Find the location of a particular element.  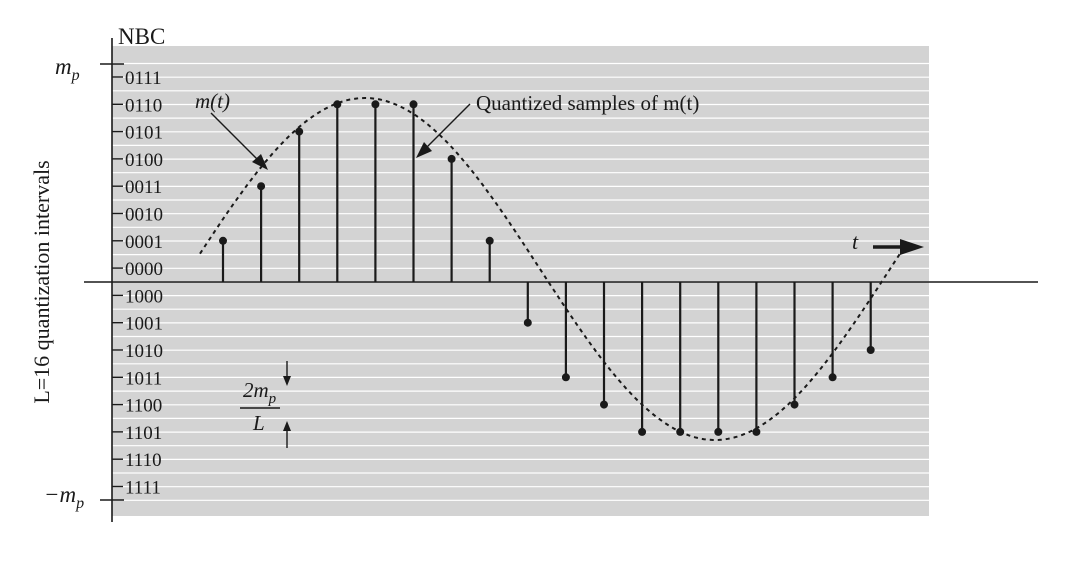

level-code-label: 1110 is located at coordinates (143, 460).